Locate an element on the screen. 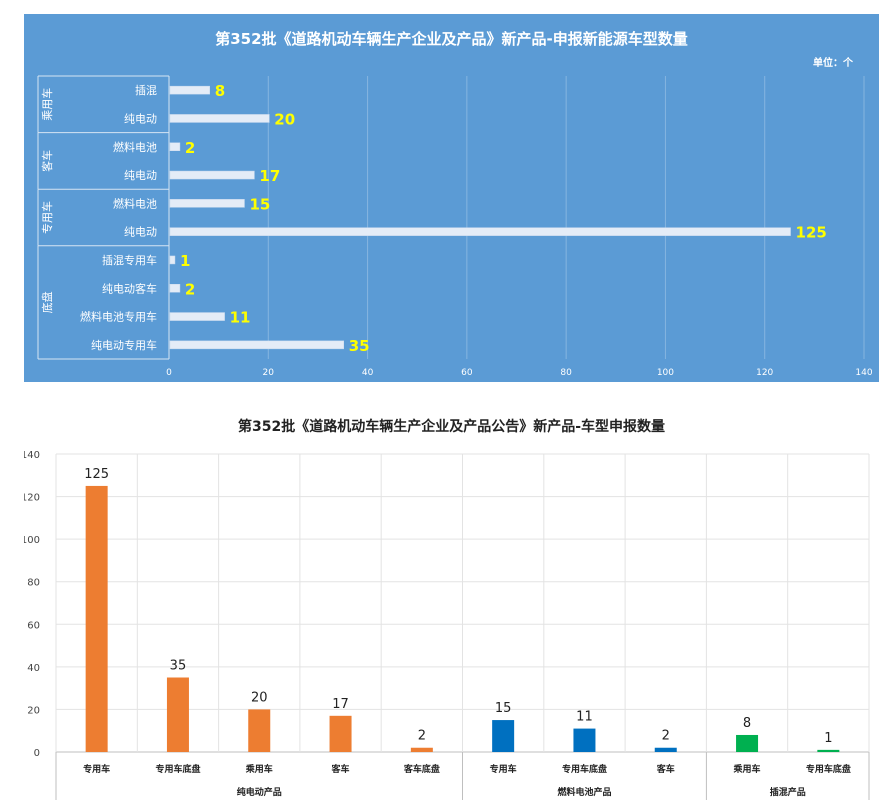 The height and width of the screenshot is (807, 888). x-tick-label: 80 is located at coordinates (566, 373).